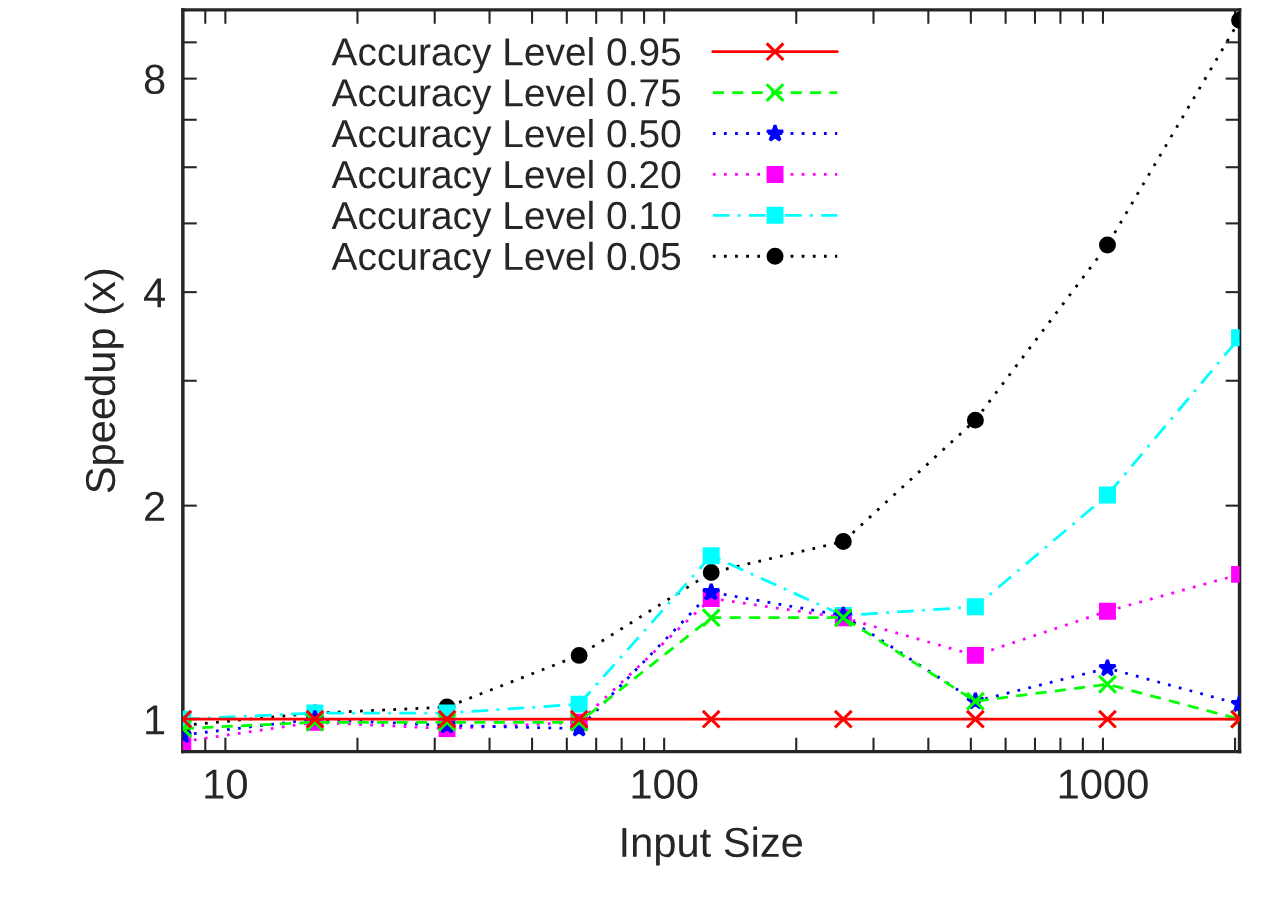 This screenshot has width=1261, height=898. I want to click on y-tick-label: 1, so click(155, 720).